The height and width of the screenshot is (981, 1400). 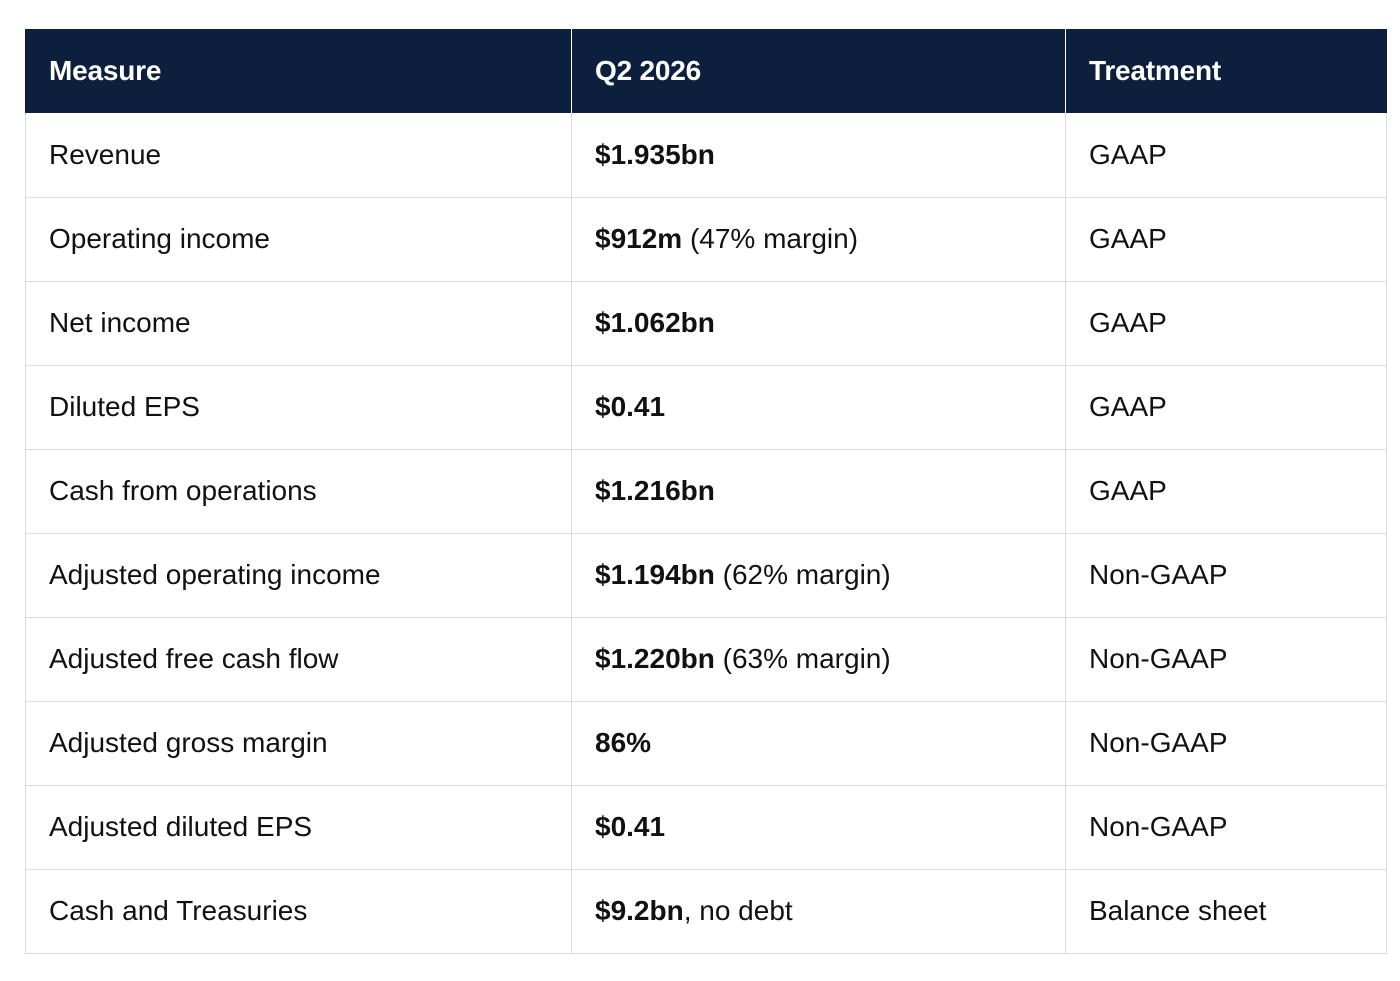 What do you see at coordinates (655, 490) in the screenshot?
I see `value-primary: $1.216bn` at bounding box center [655, 490].